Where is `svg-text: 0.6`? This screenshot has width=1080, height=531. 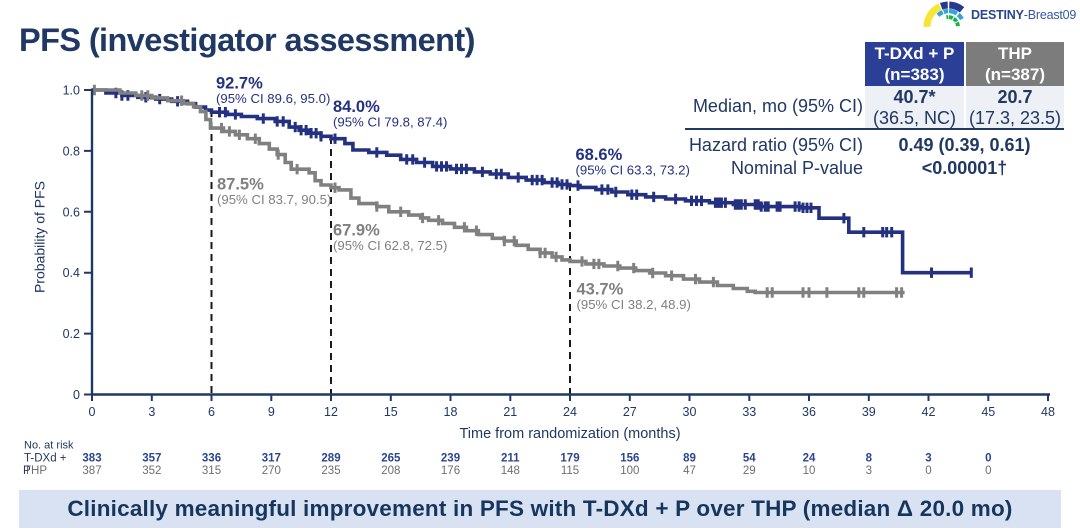 svg-text: 0.6 is located at coordinates (71, 212).